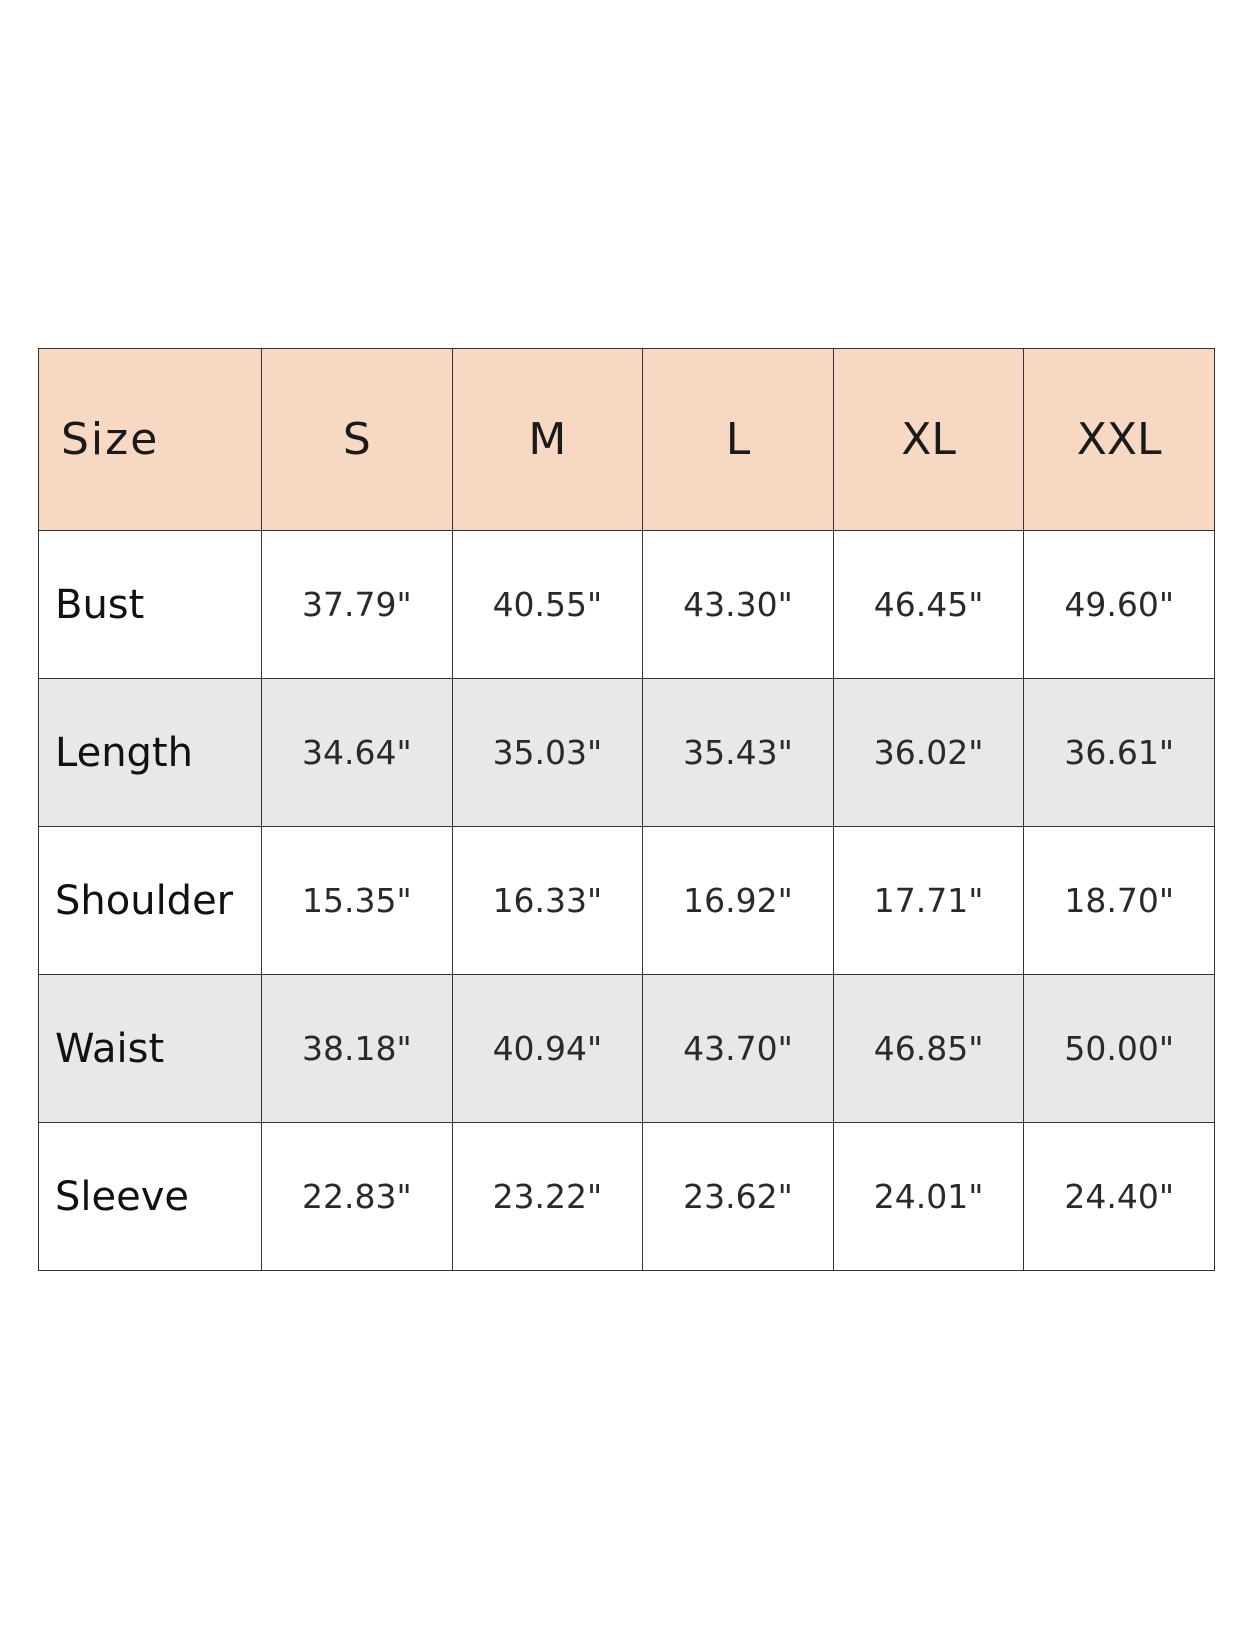 The height and width of the screenshot is (1625, 1250). What do you see at coordinates (928, 604) in the screenshot?
I see `cell: 46.45"` at bounding box center [928, 604].